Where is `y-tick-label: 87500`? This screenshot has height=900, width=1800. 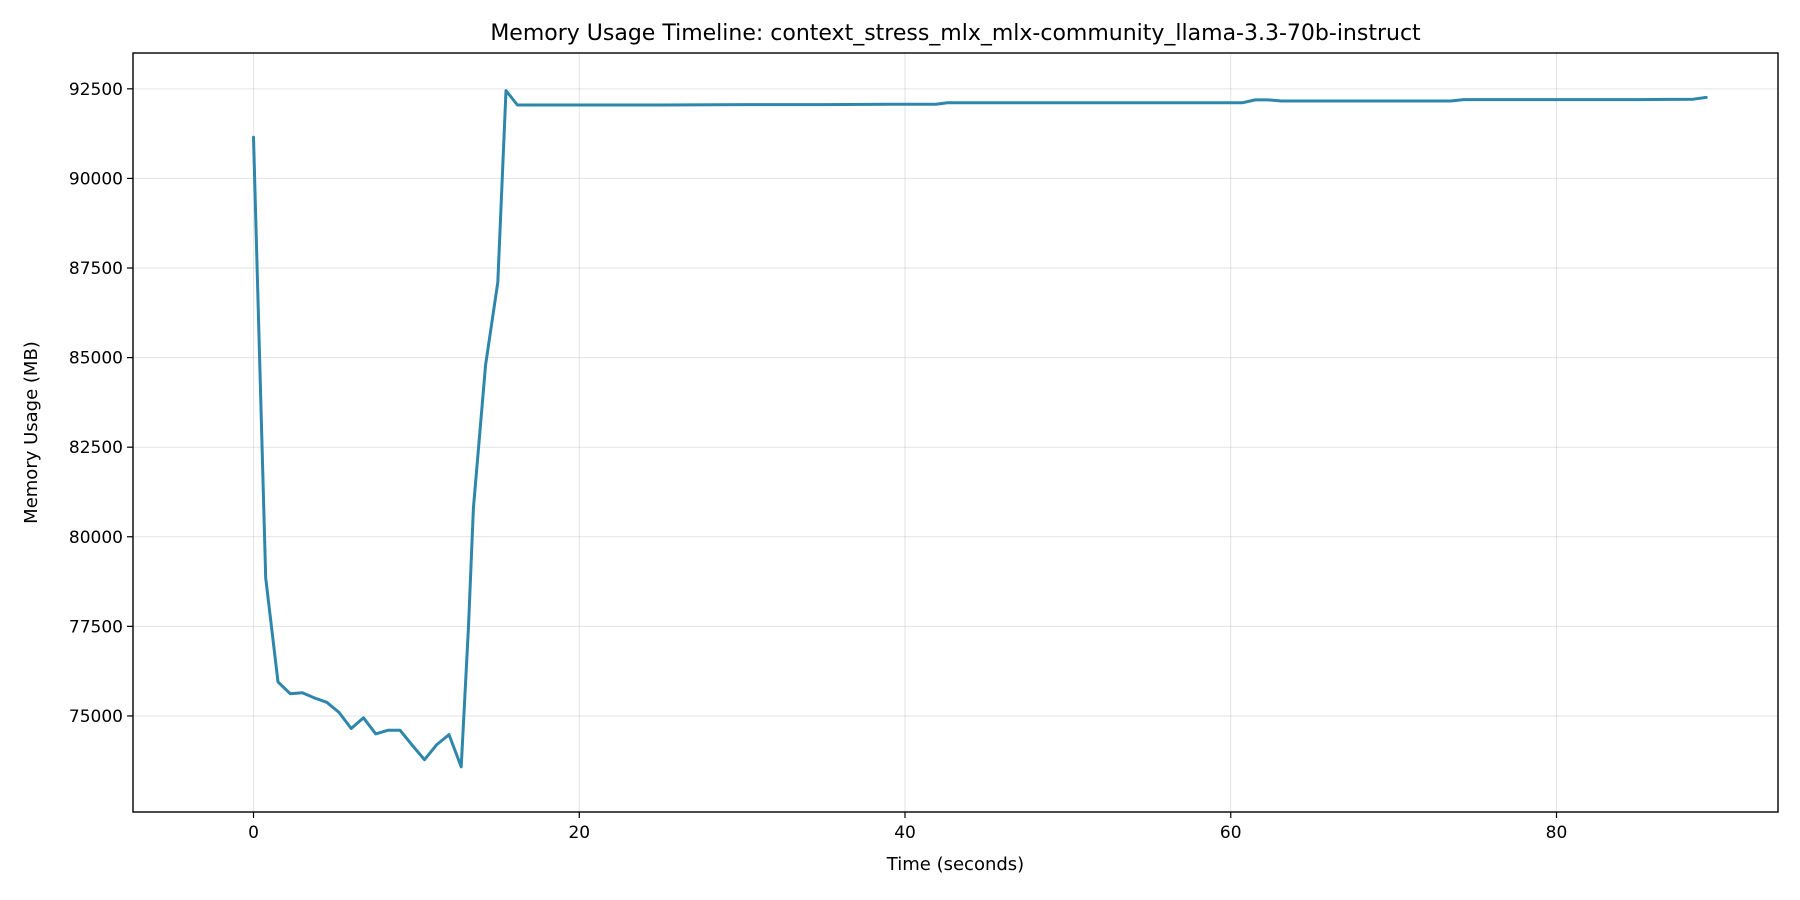
y-tick-label: 87500 is located at coordinates (96, 269).